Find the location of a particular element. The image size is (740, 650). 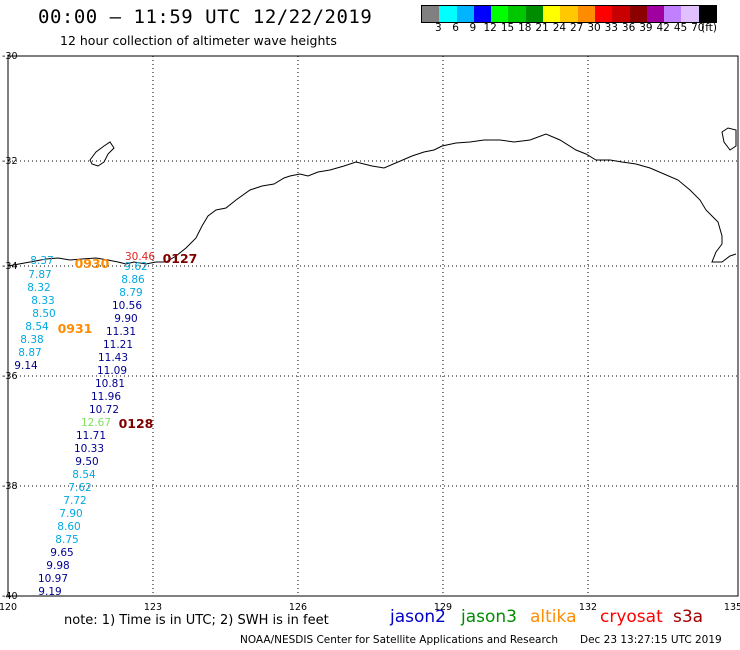

lon-label: 120 is located at coordinates (8, 607).